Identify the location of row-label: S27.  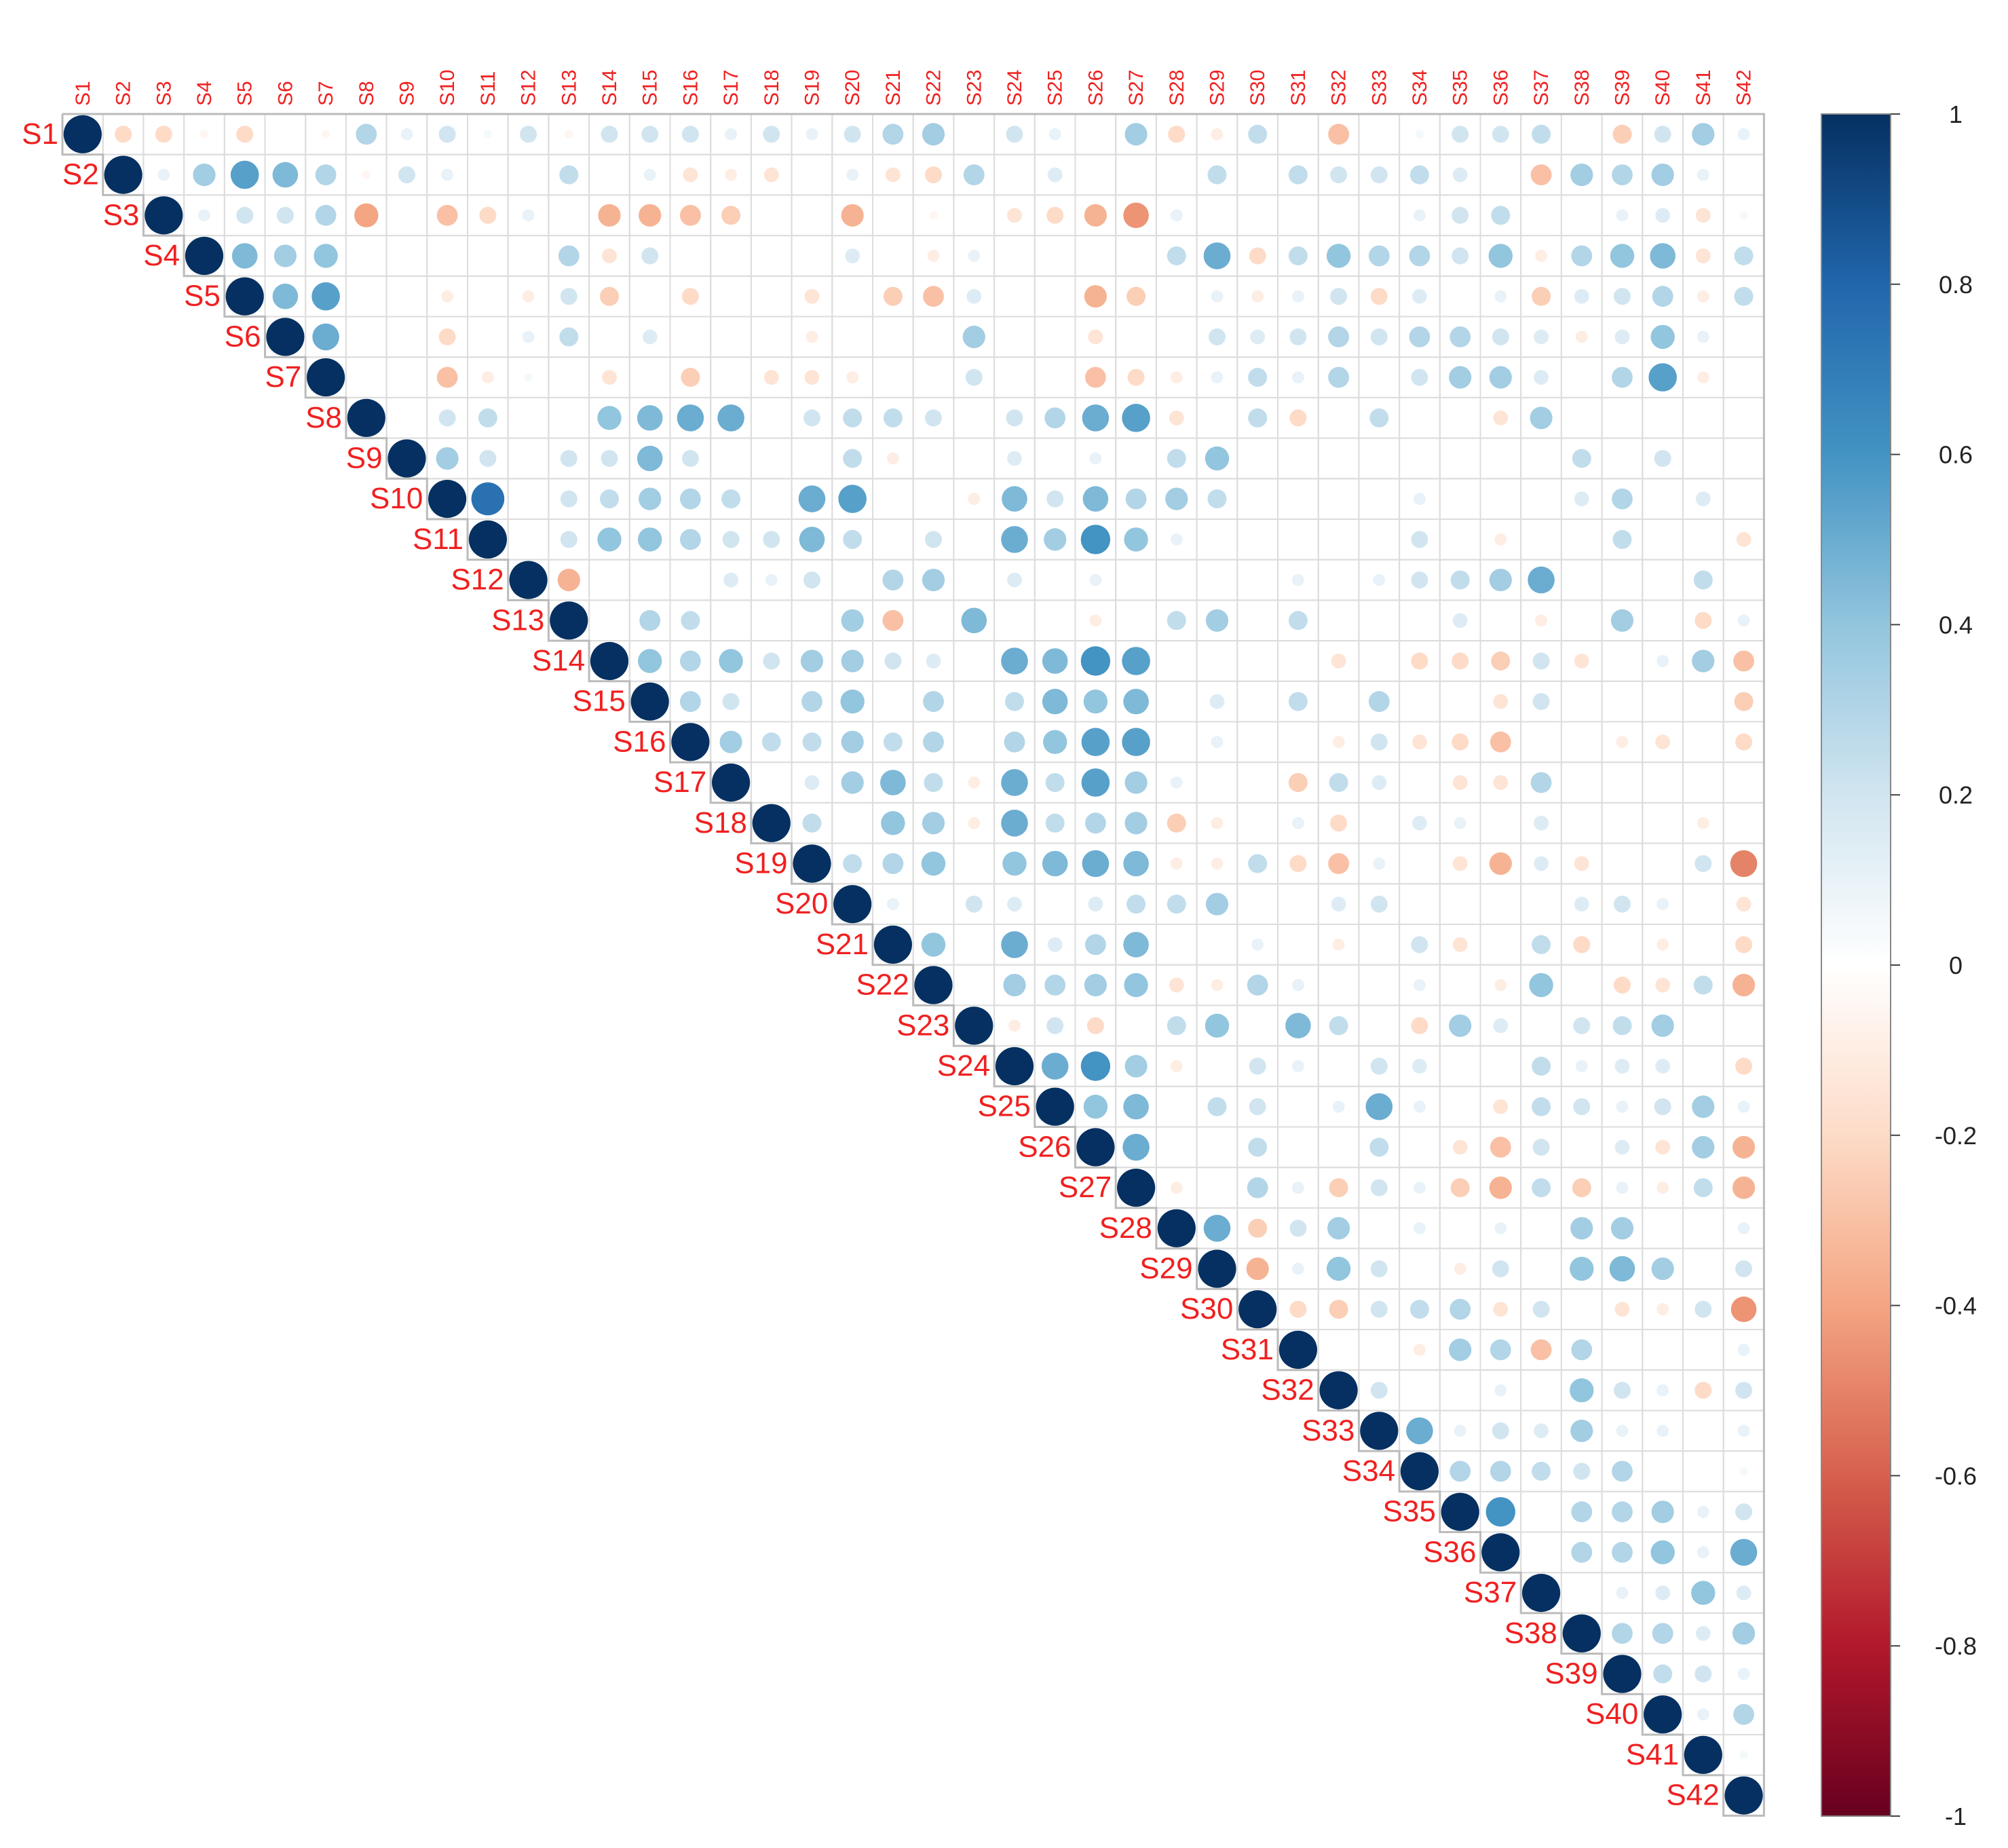
(1085, 1187).